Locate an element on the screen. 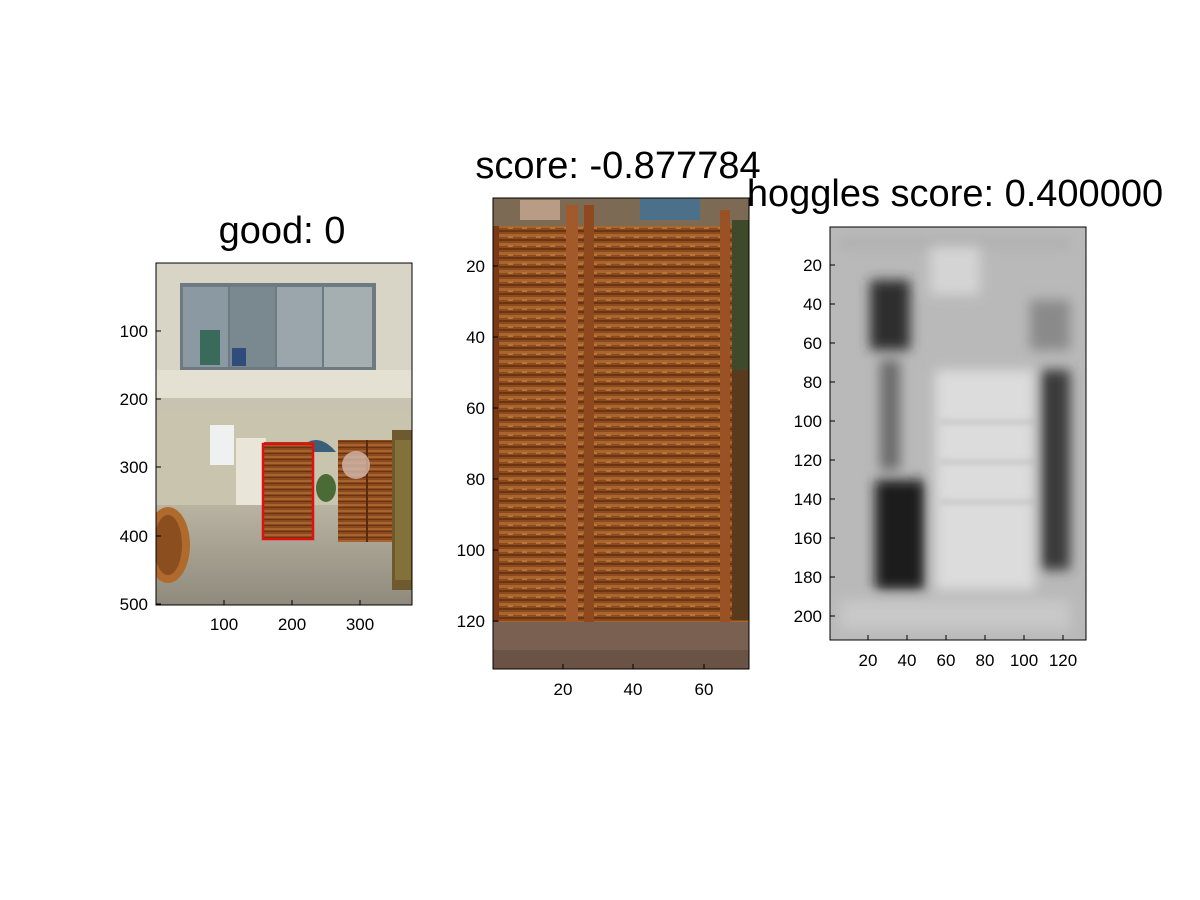 The height and width of the screenshot is (900, 1200). panel-1: good: 0 is located at coordinates (266, 422).